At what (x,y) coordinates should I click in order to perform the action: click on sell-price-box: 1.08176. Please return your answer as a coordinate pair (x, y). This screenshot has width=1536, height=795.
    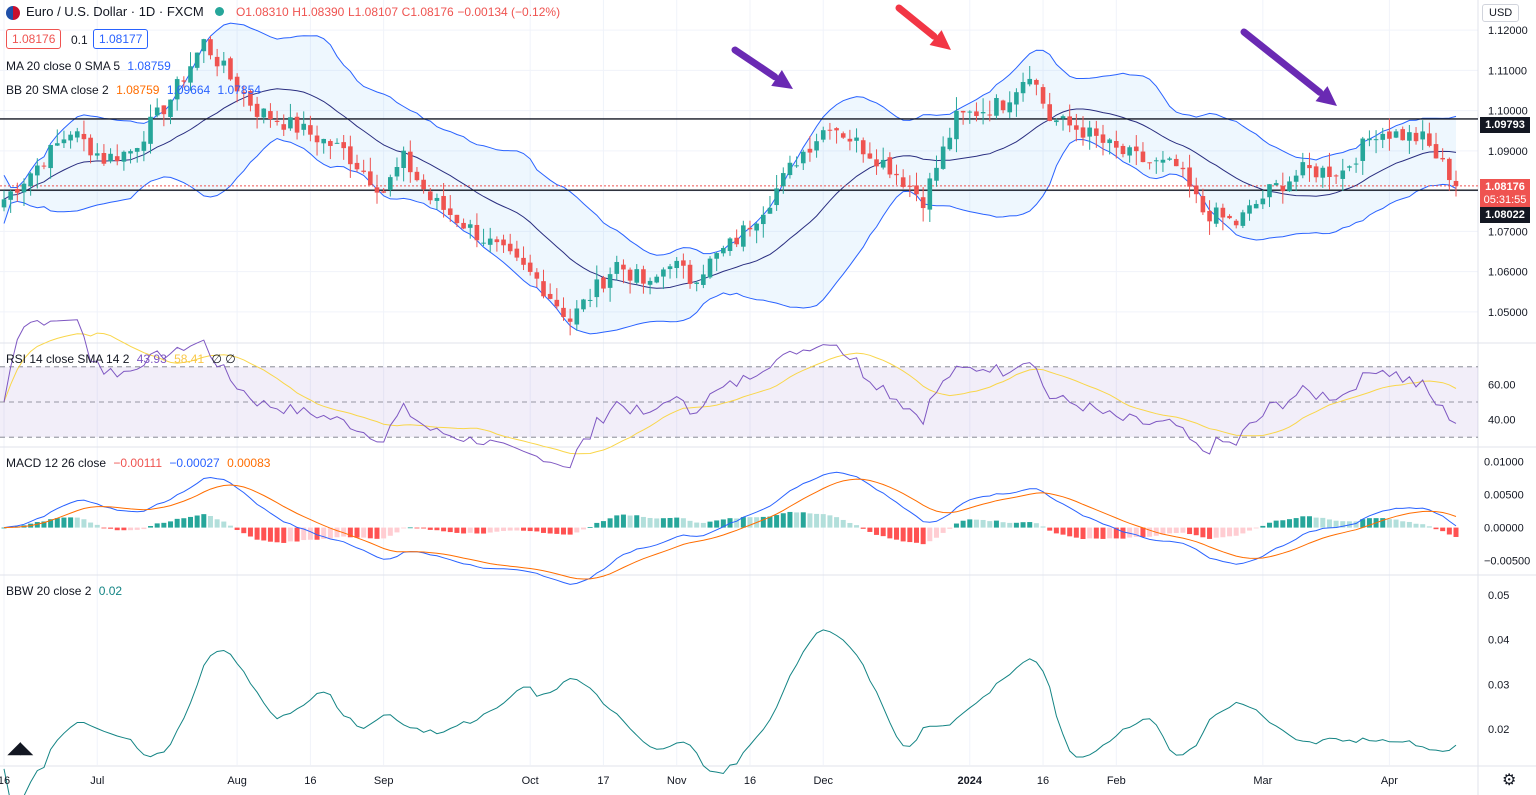
    Looking at the image, I should click on (34, 39).